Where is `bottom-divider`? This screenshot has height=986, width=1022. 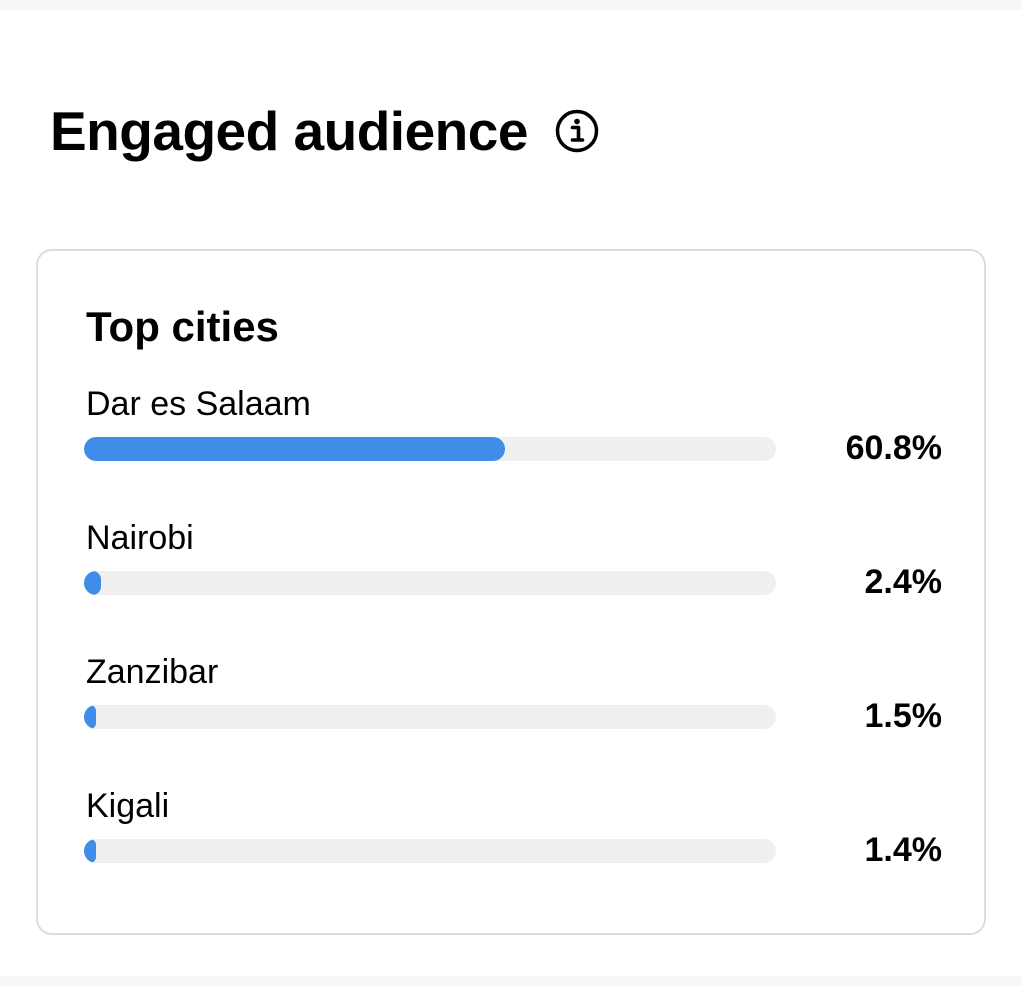 bottom-divider is located at coordinates (511, 981).